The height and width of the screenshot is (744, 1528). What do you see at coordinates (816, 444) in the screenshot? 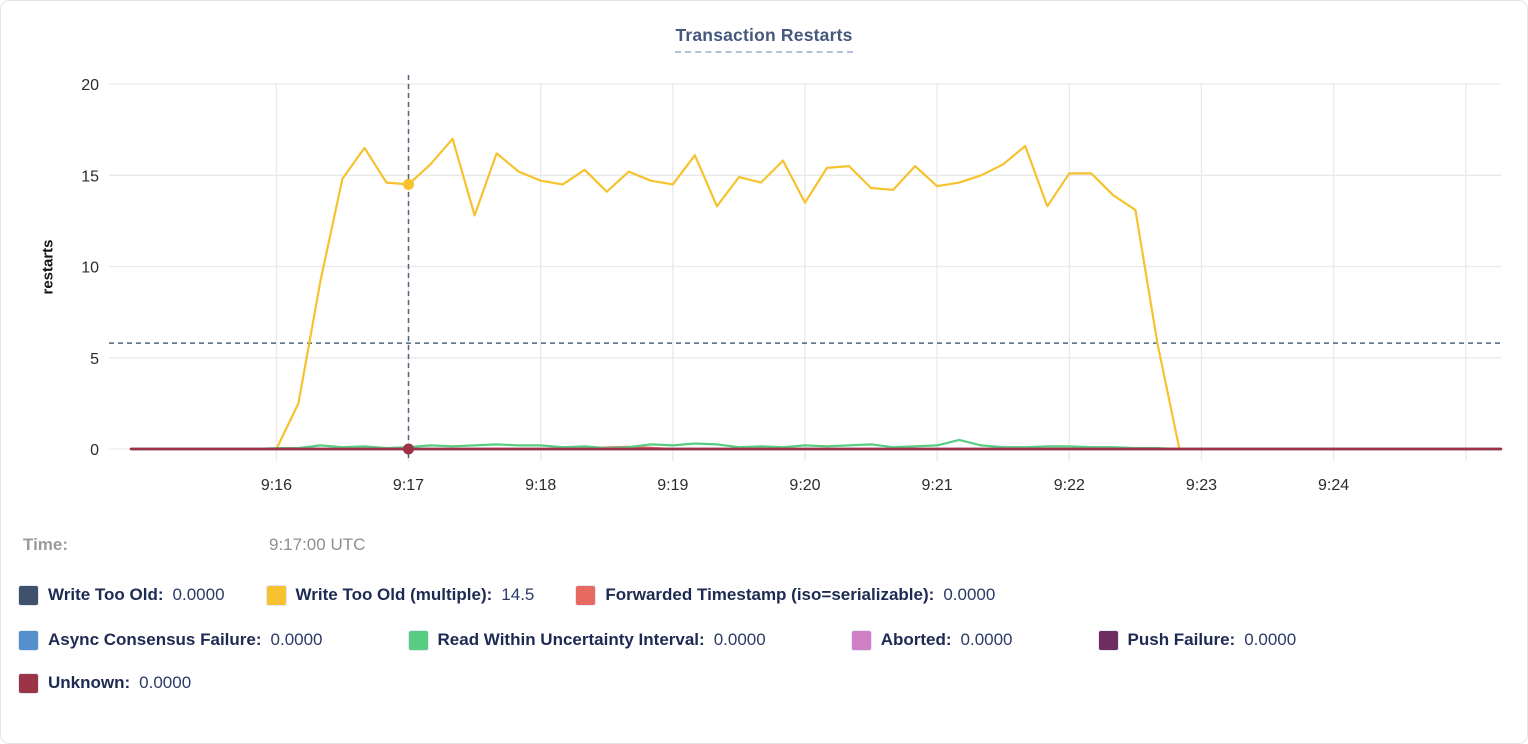
I see `series-line-read-within-uncertainty-interval` at bounding box center [816, 444].